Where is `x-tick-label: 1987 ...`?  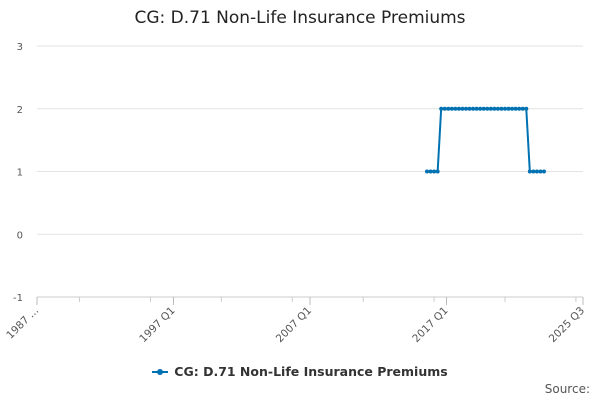
x-tick-label: 1987 ... is located at coordinates (22, 323).